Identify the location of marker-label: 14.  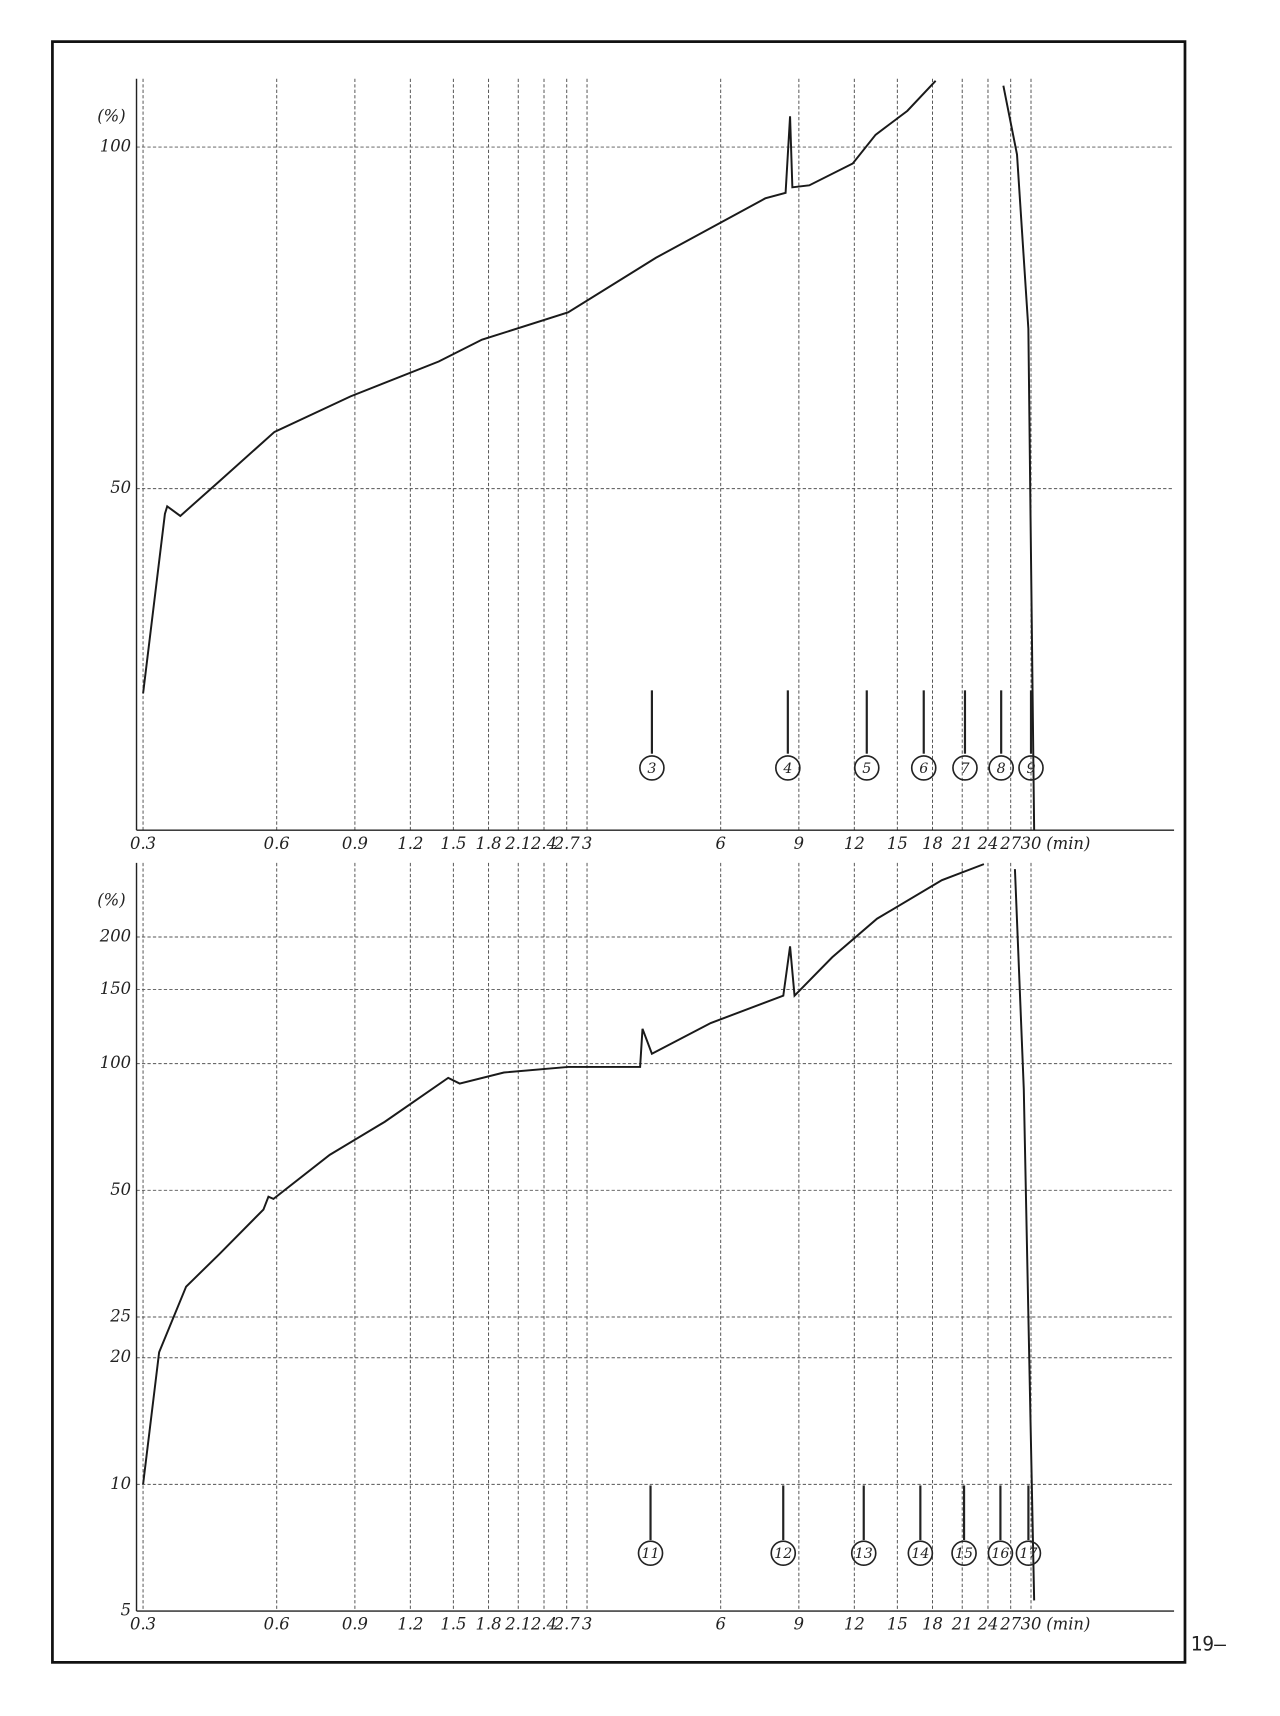
(920, 1554).